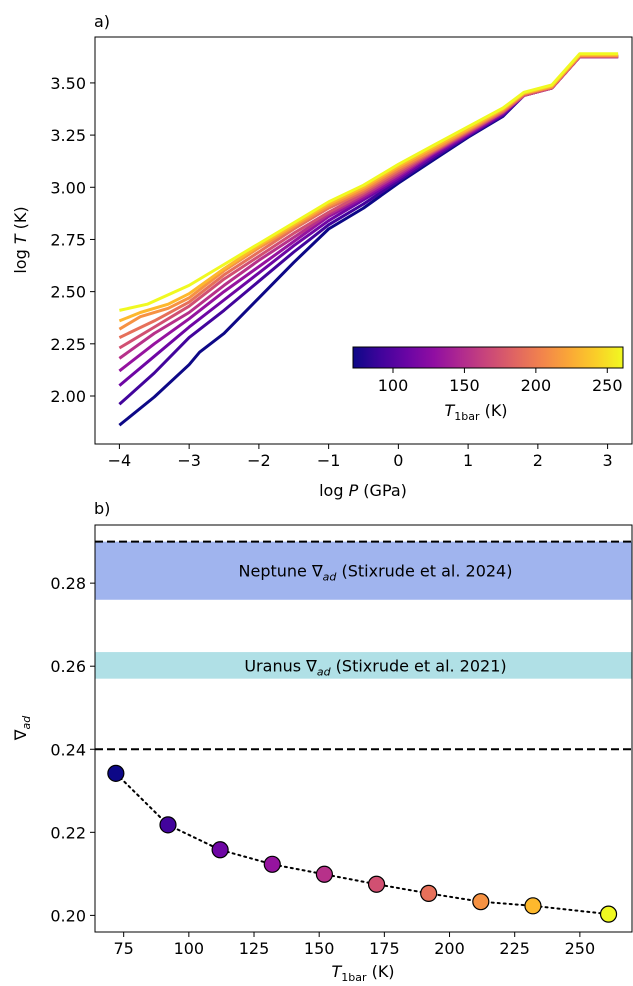  Describe the element at coordinates (468, 460) in the screenshot. I see `panel-a-x-tick-label: 1` at that location.